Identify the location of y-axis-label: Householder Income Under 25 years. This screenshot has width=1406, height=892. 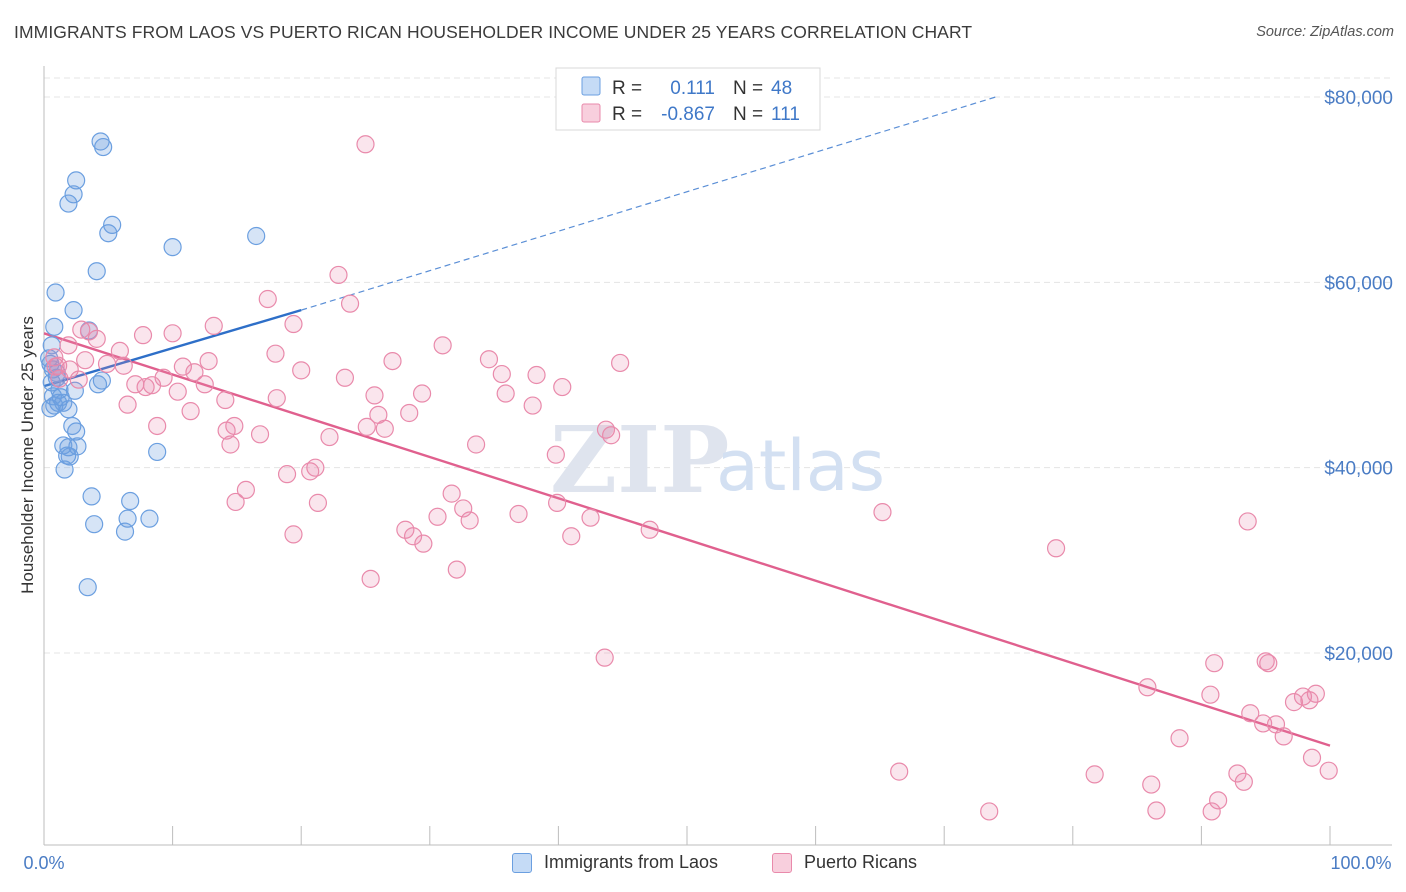
(27, 455).